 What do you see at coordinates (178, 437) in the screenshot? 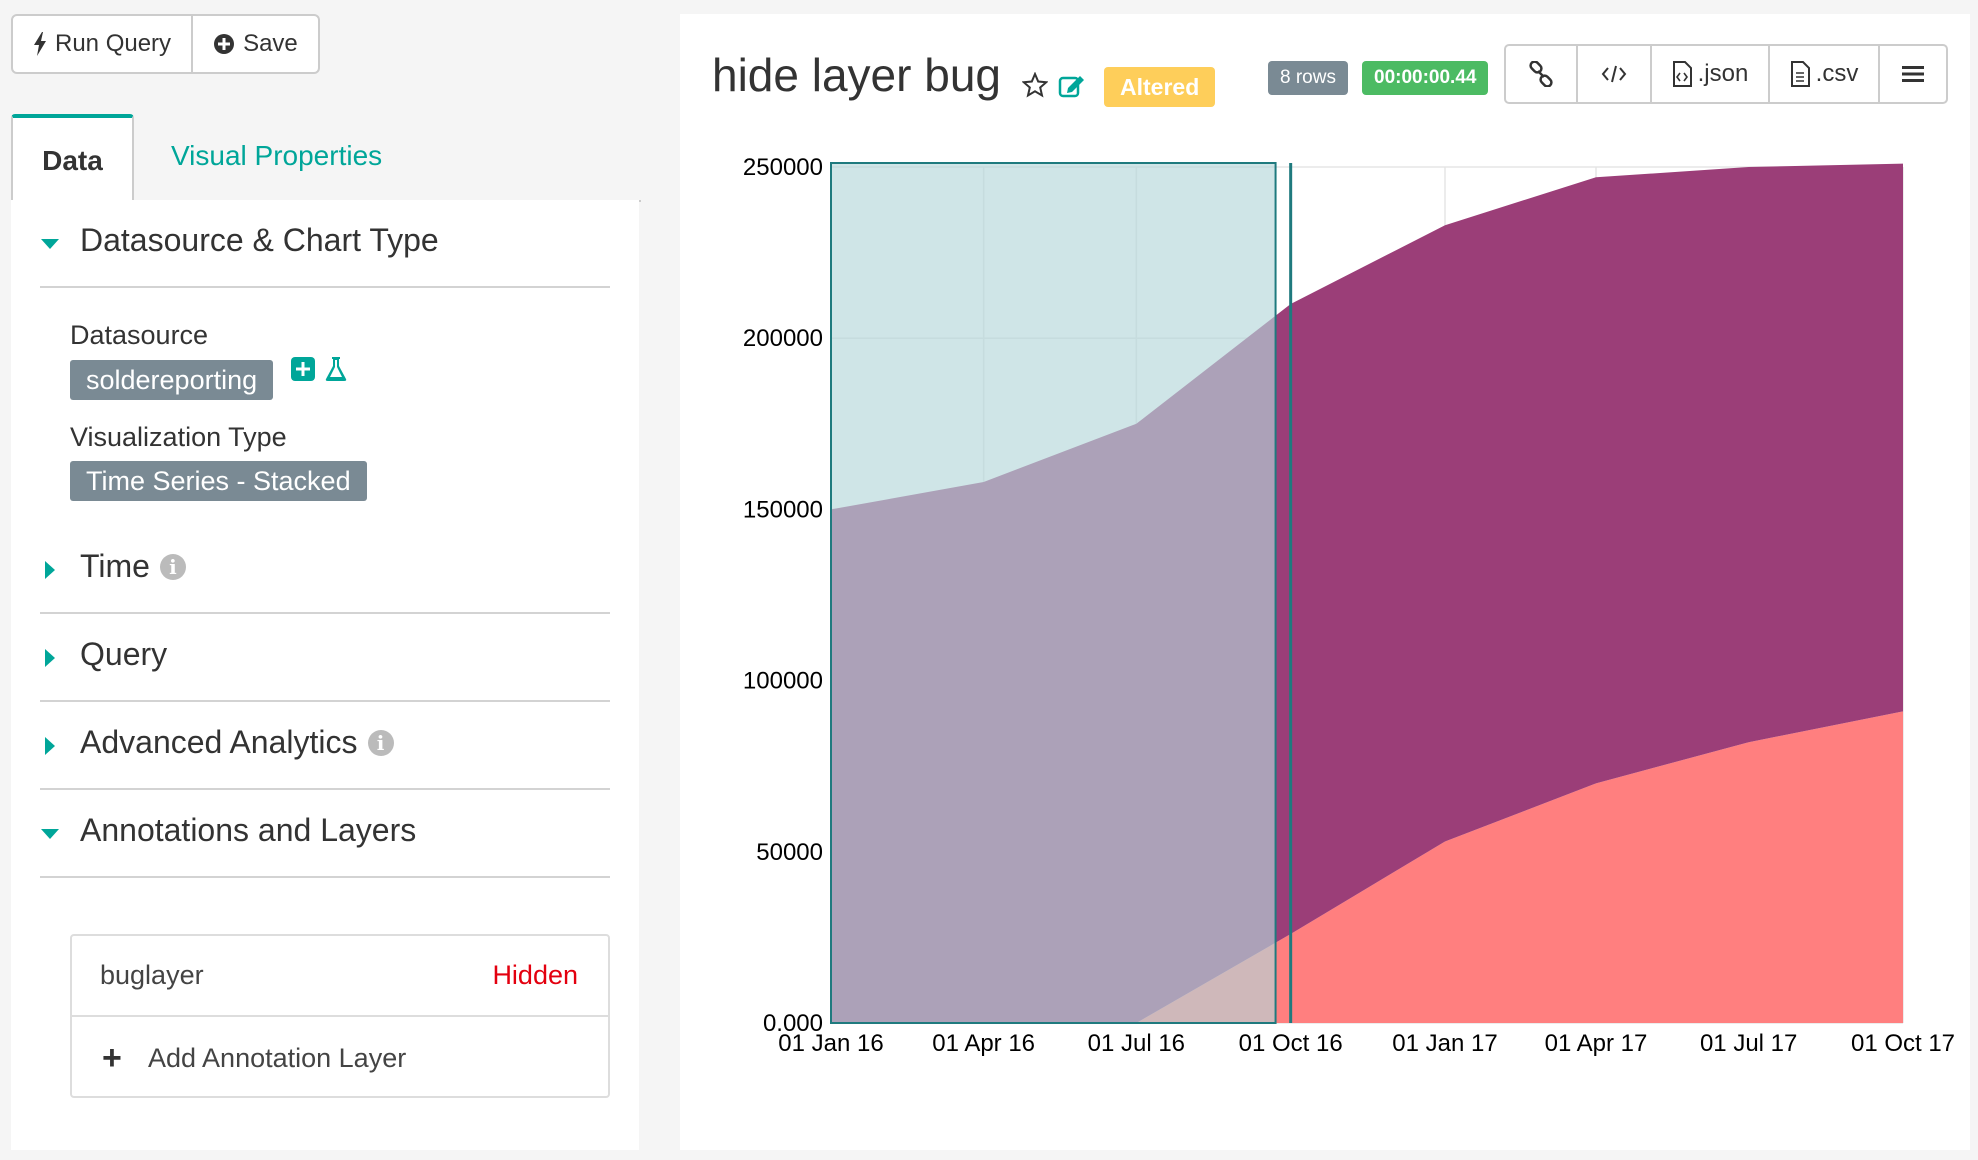
I see `viz-type-label: Visualization Type` at bounding box center [178, 437].